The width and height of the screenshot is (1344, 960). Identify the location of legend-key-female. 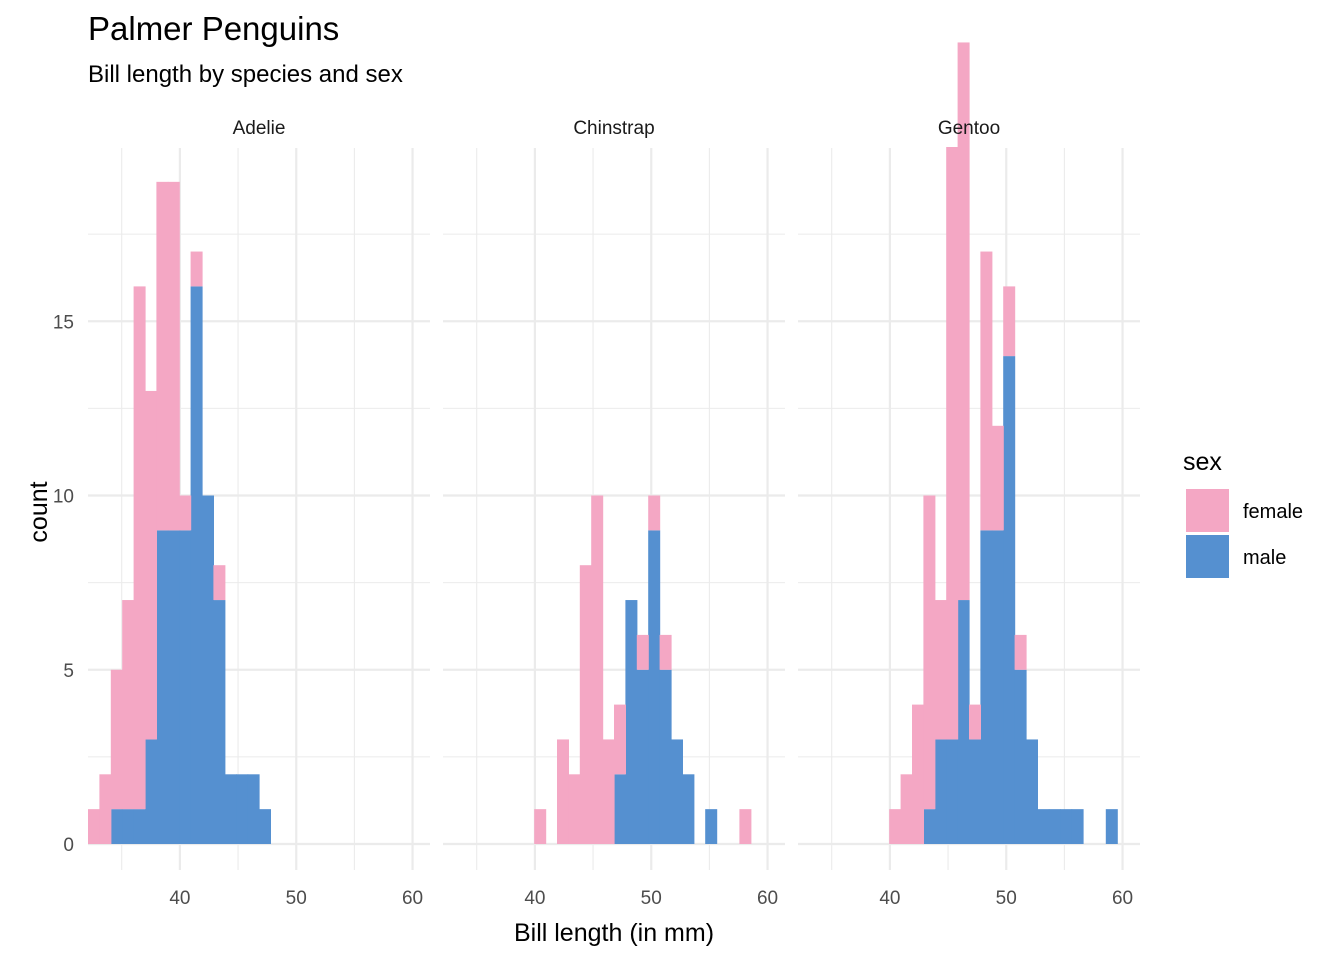
(1207, 510).